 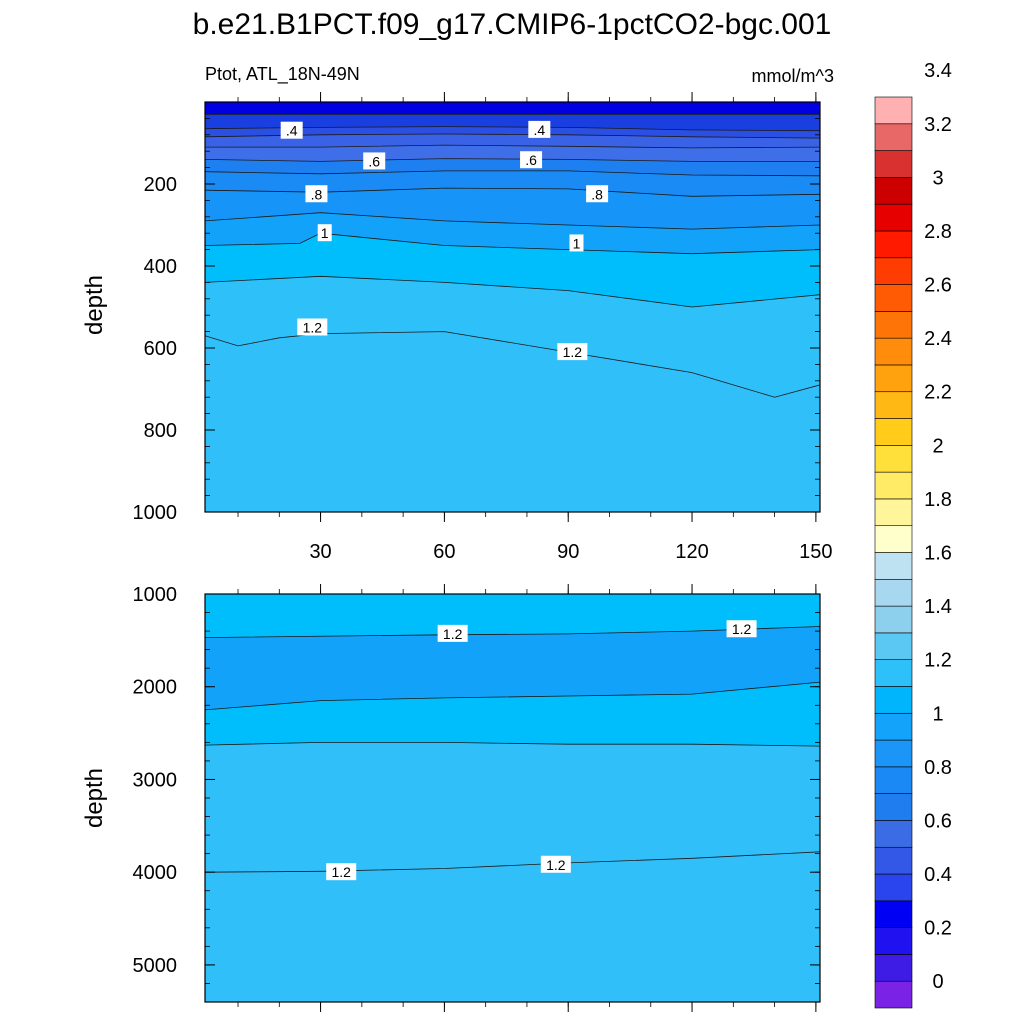 I want to click on colorbar-label: 2.8, so click(x=938, y=232).